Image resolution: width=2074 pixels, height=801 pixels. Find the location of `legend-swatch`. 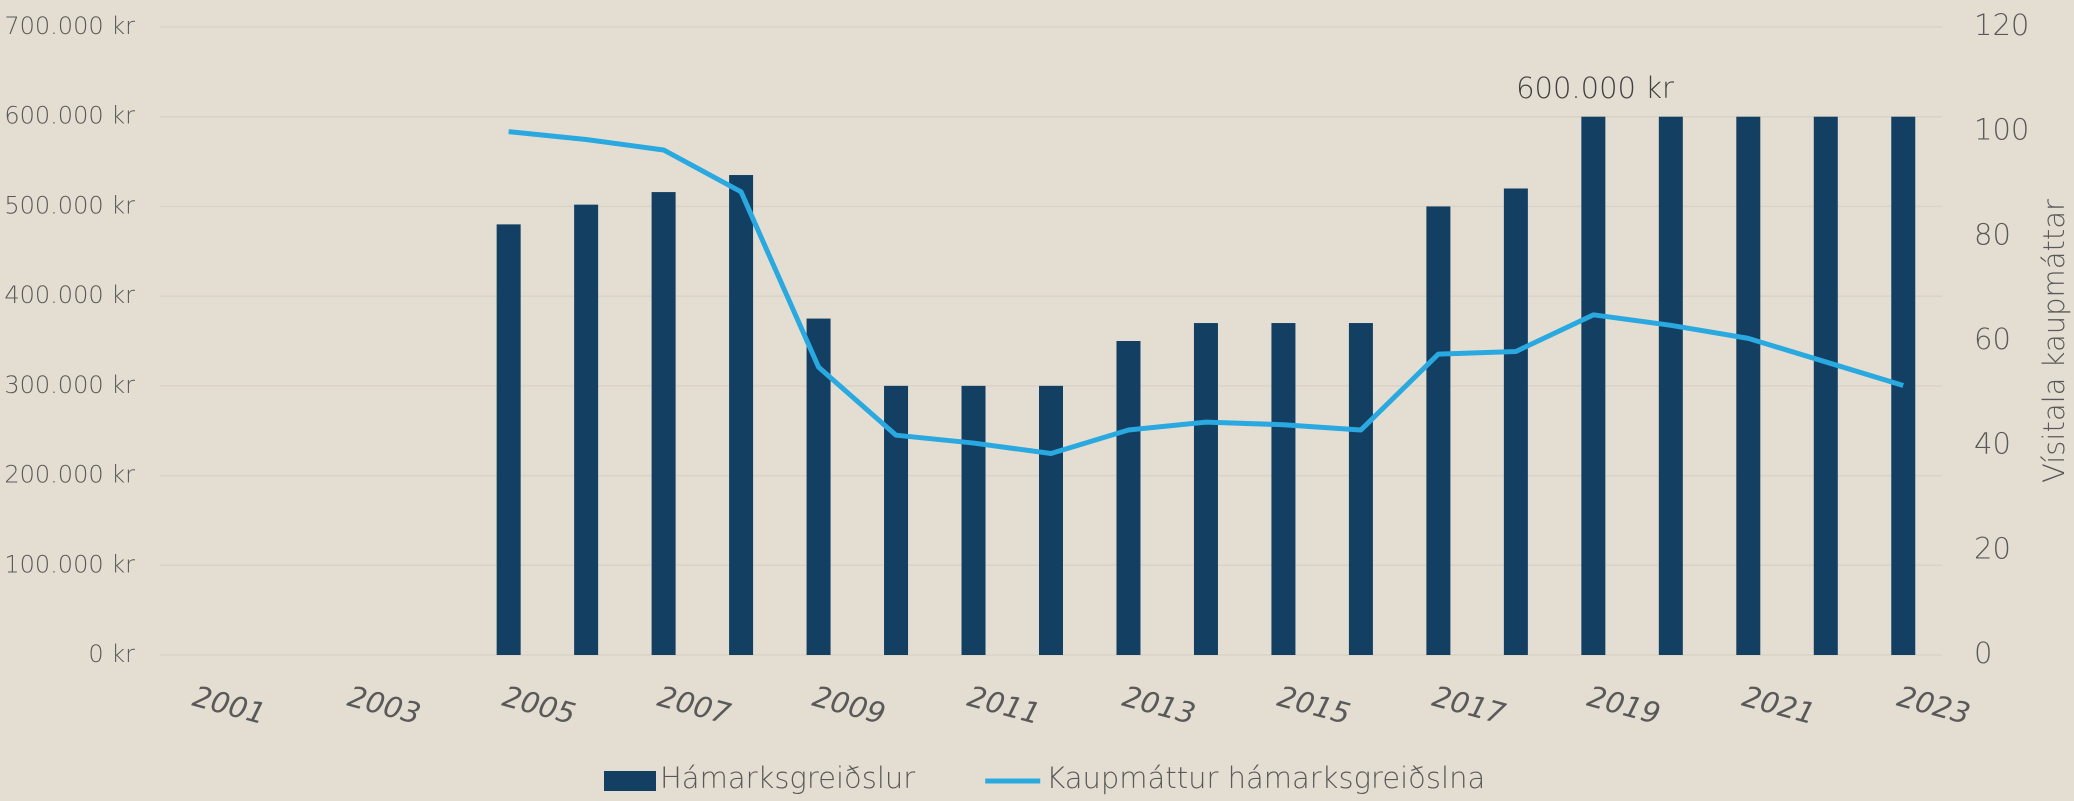

legend-swatch is located at coordinates (630, 781).